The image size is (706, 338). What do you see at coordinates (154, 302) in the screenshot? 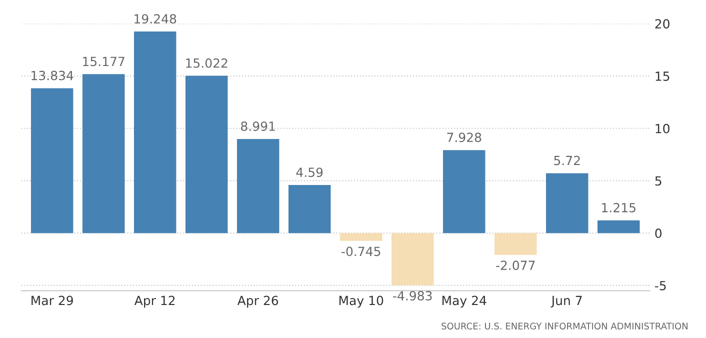
I see `x-tick-label: Apr 12` at bounding box center [154, 302].